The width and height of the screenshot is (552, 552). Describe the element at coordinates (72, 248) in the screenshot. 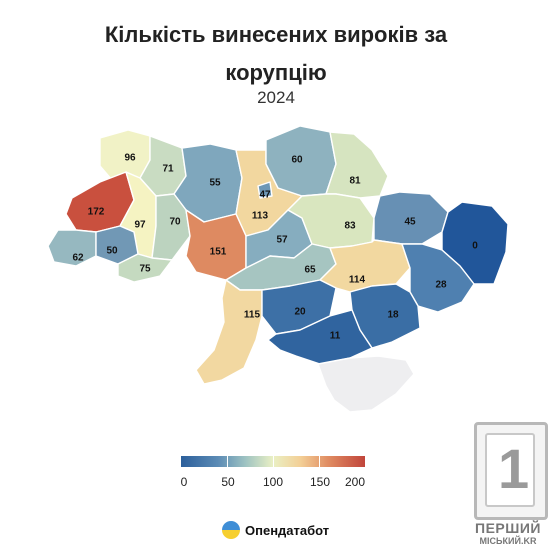

I see `region-zakarpattia` at that location.